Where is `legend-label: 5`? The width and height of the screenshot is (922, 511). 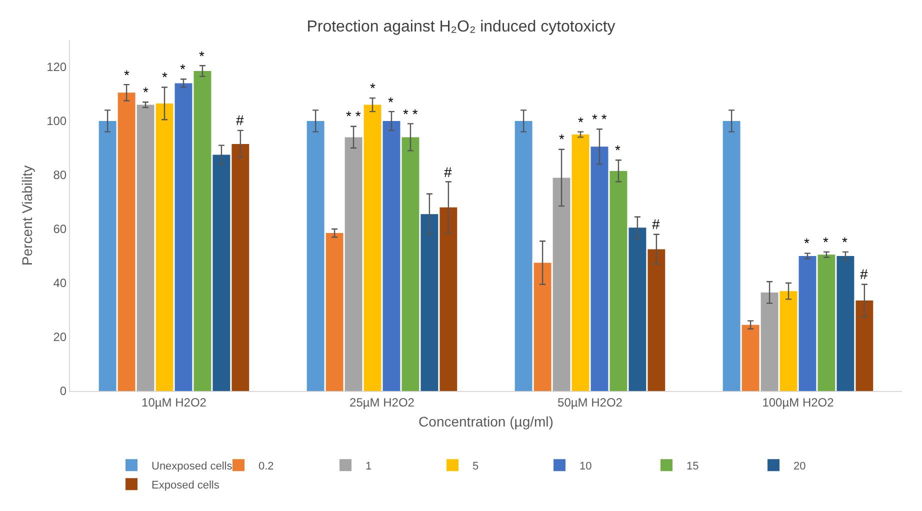
legend-label: 5 is located at coordinates (475, 466).